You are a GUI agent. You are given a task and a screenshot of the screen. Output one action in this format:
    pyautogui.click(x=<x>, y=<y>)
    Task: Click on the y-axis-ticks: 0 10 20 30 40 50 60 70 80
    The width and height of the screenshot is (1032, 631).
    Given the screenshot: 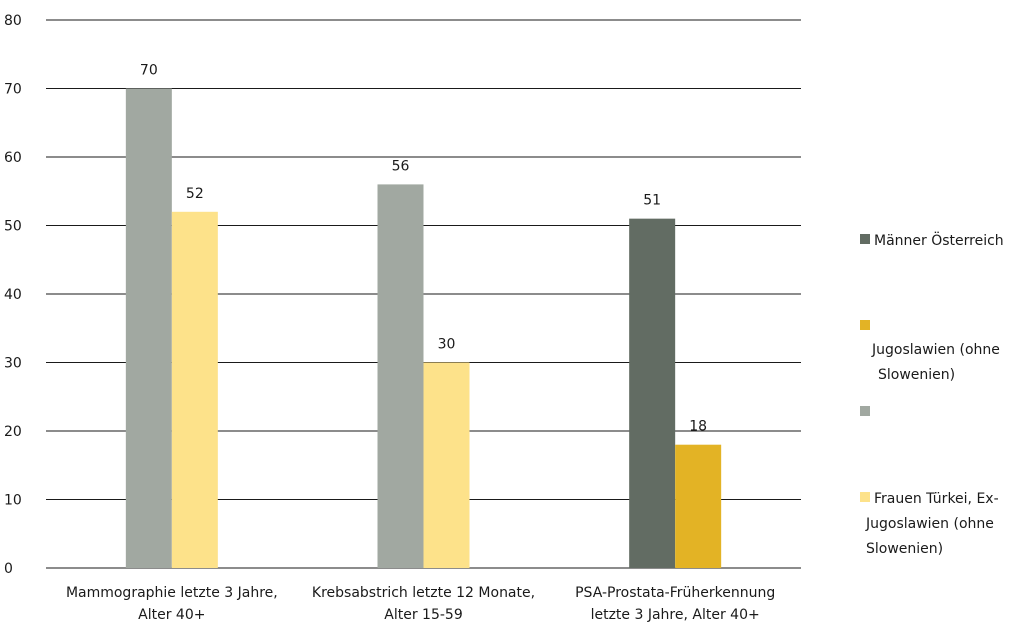 What is the action you would take?
    pyautogui.click(x=13, y=295)
    